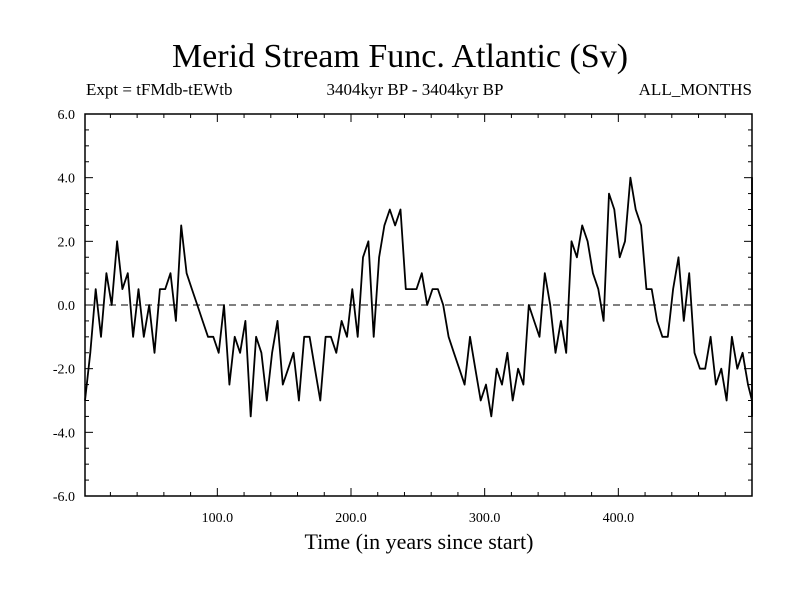 The image size is (800, 600). I want to click on chart-title: Merid Stream Func. Atlantic (Sv), so click(400, 56).